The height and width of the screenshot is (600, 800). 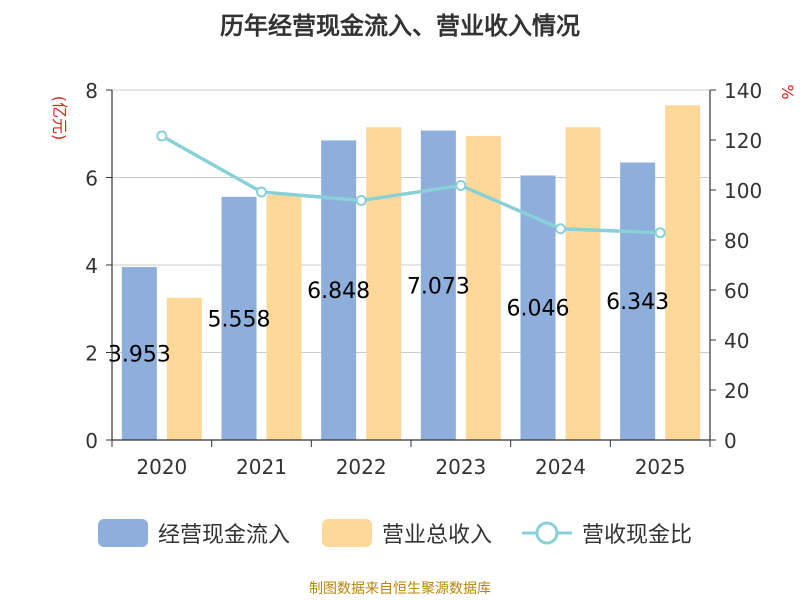 I want to click on x-tick-label: 2025, so click(x=660, y=467).